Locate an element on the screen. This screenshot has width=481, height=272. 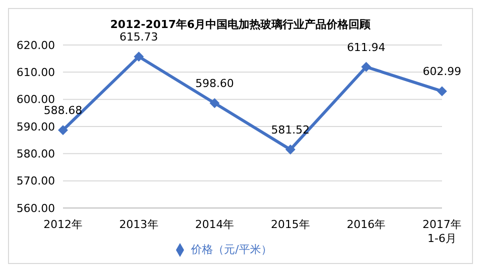
y-tick-label: 620.00 is located at coordinates (35, 45).